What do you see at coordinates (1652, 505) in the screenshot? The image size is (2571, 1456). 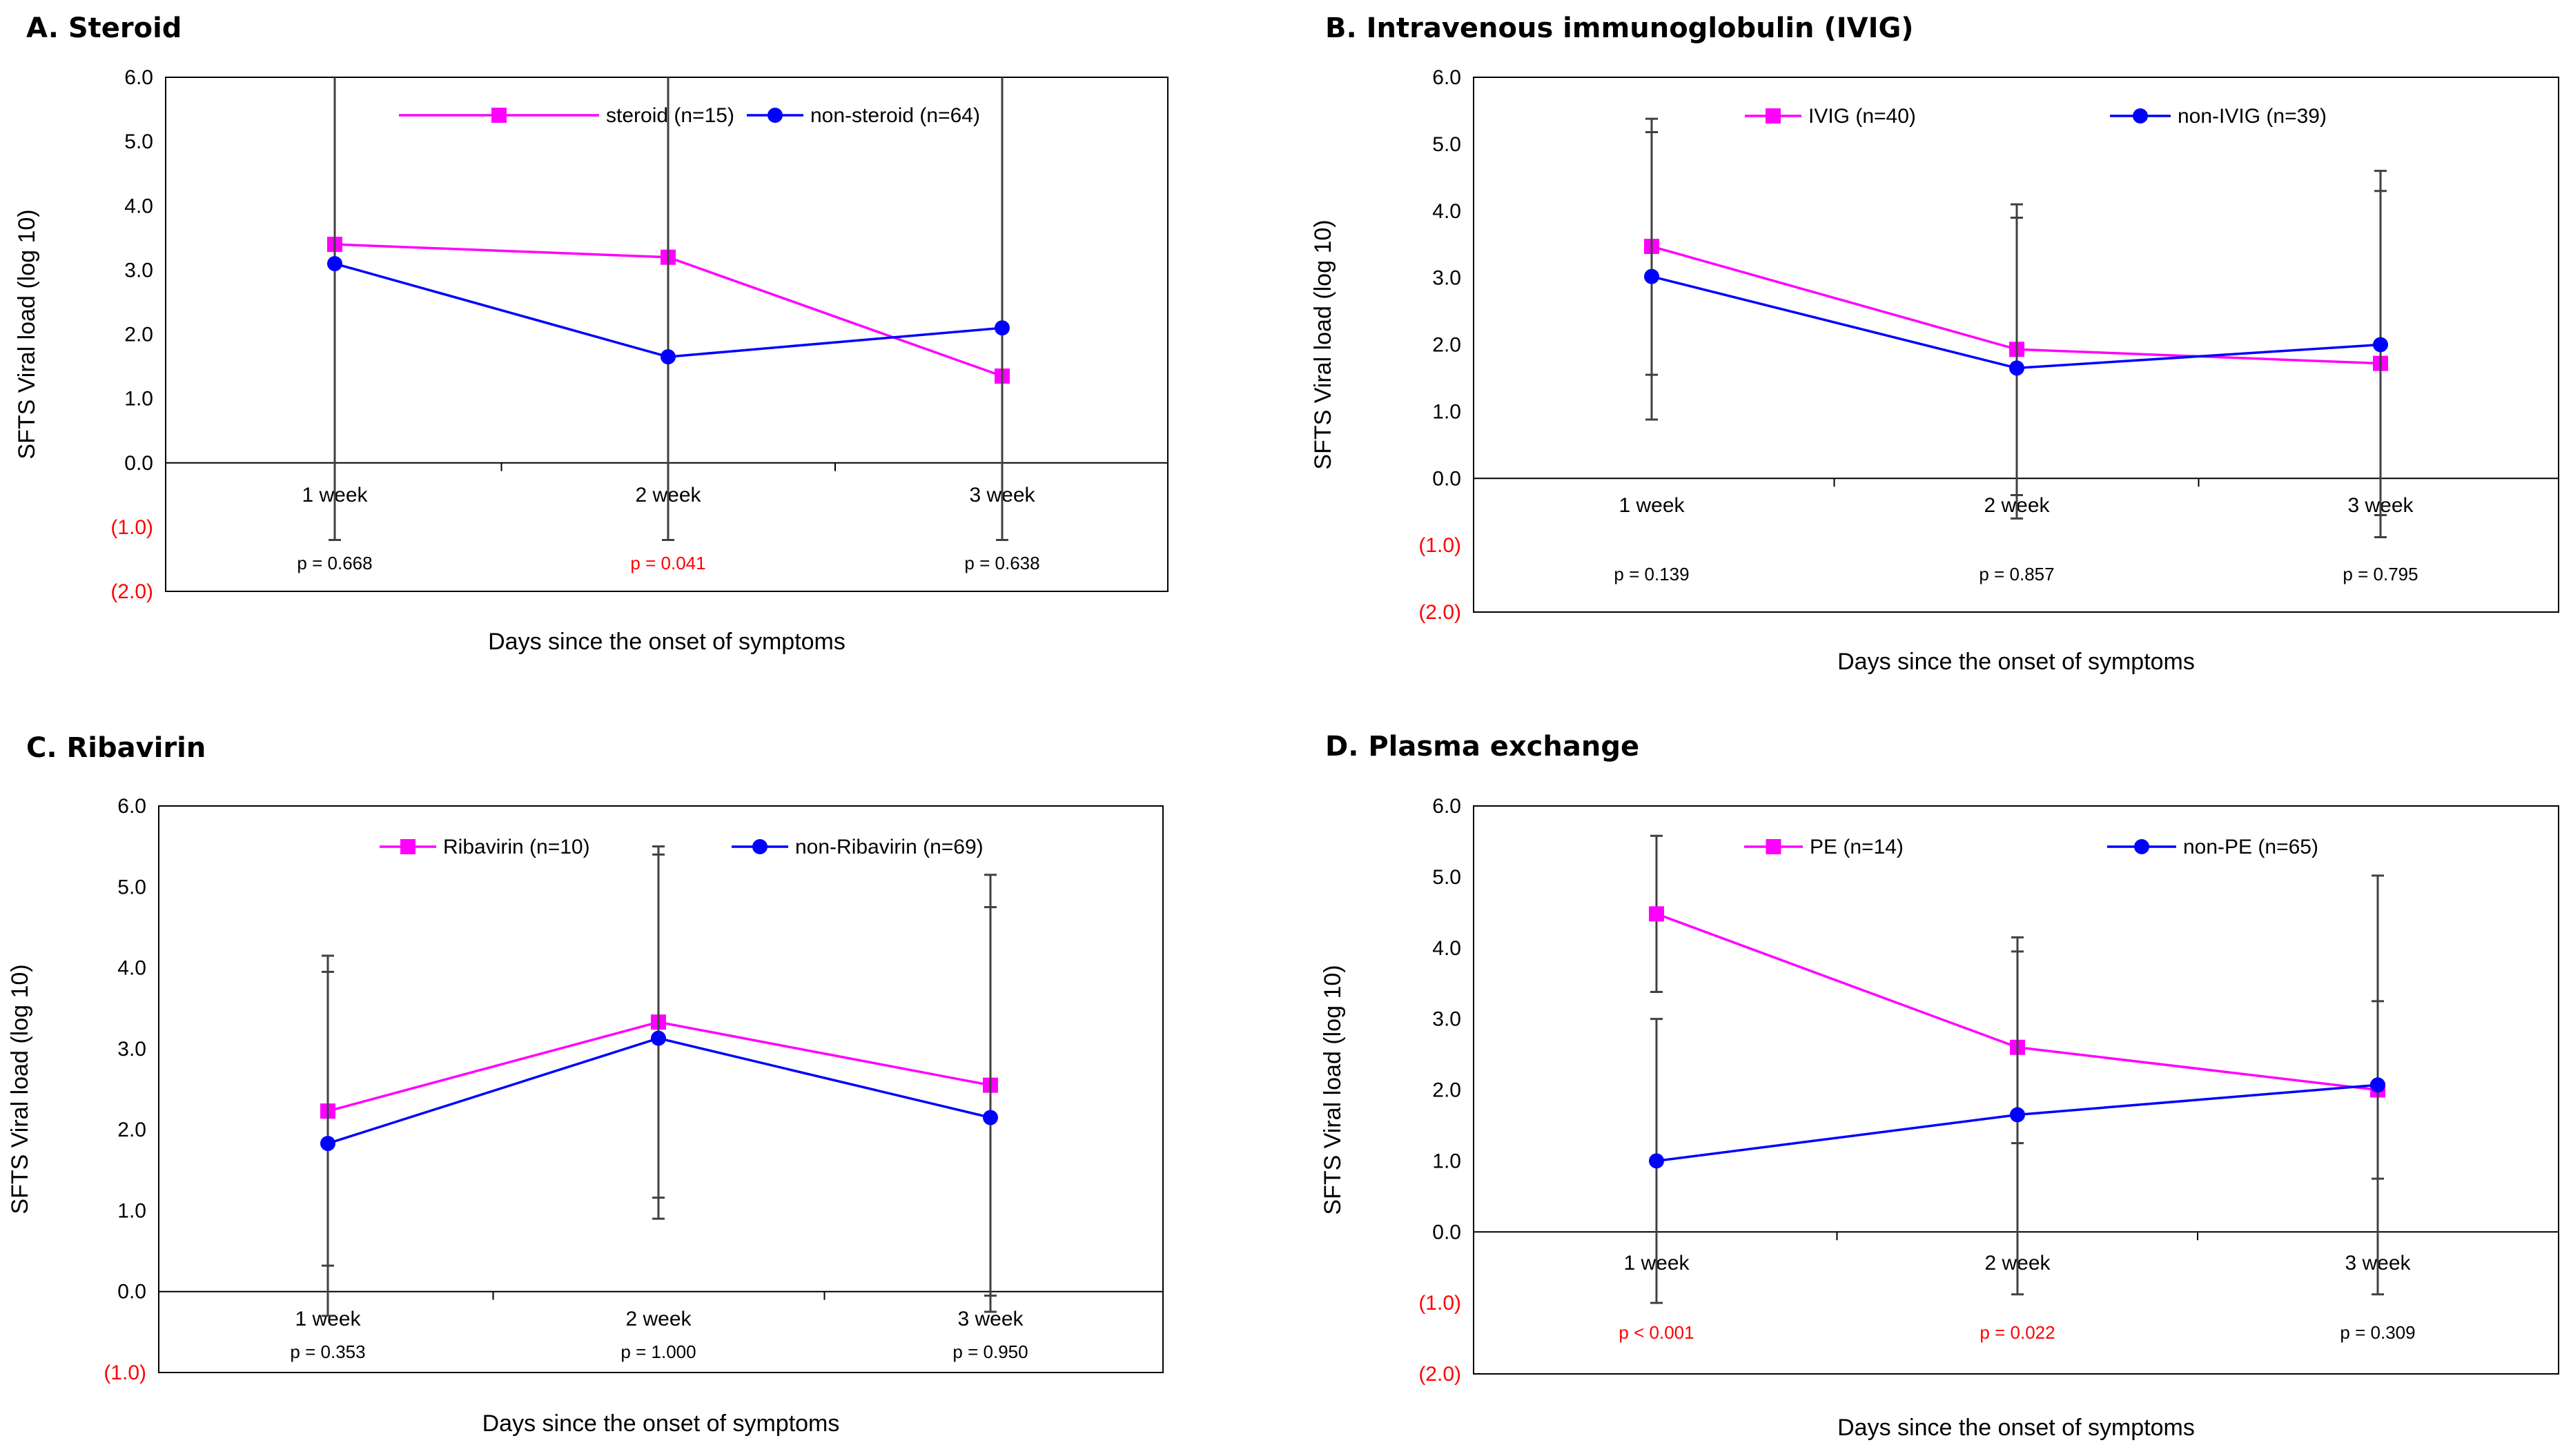 I see `x-category-label: 1 week` at bounding box center [1652, 505].